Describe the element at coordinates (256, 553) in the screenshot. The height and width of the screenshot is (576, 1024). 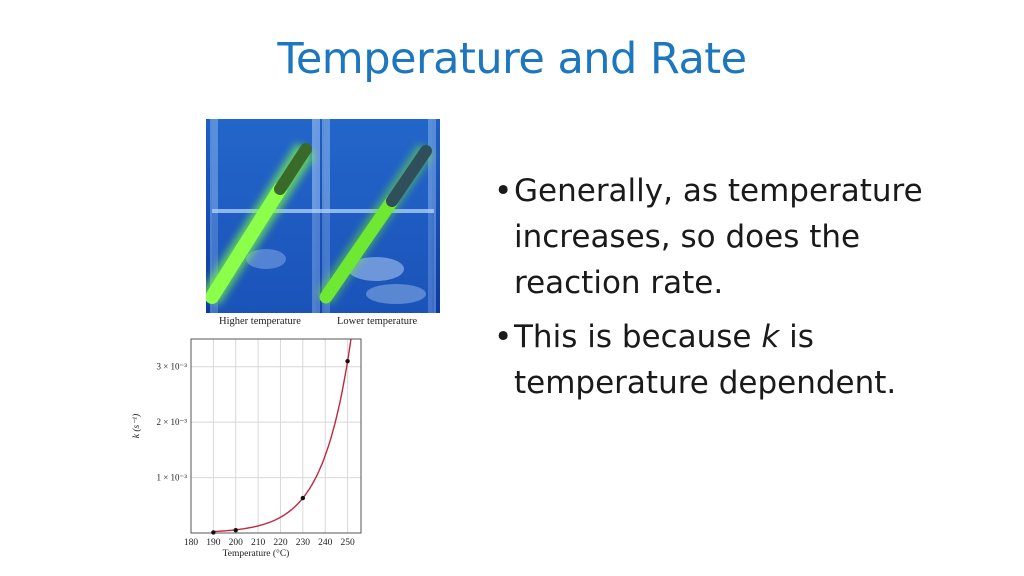
I see `x-axis-label: Temperature (°C)` at that location.